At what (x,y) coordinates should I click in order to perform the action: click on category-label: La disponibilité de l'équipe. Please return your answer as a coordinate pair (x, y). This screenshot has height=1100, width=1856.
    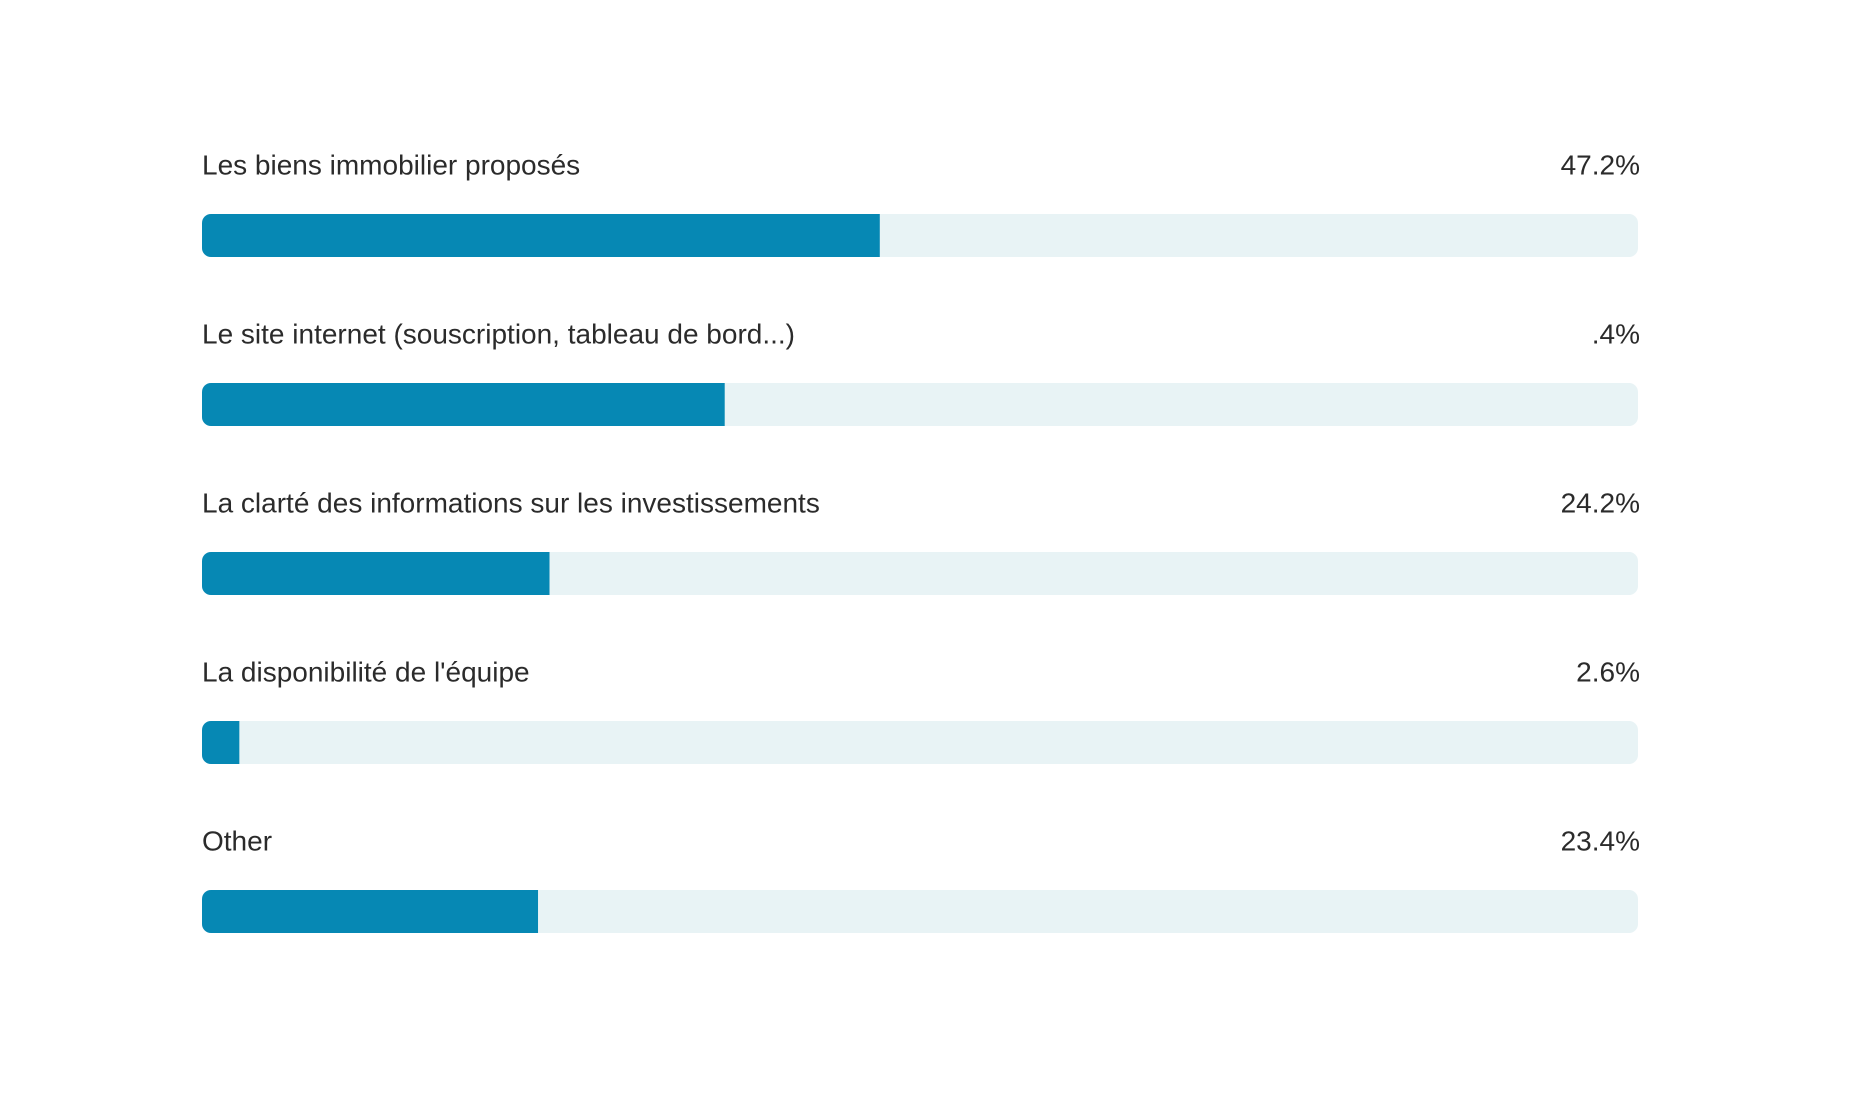
    Looking at the image, I should click on (366, 671).